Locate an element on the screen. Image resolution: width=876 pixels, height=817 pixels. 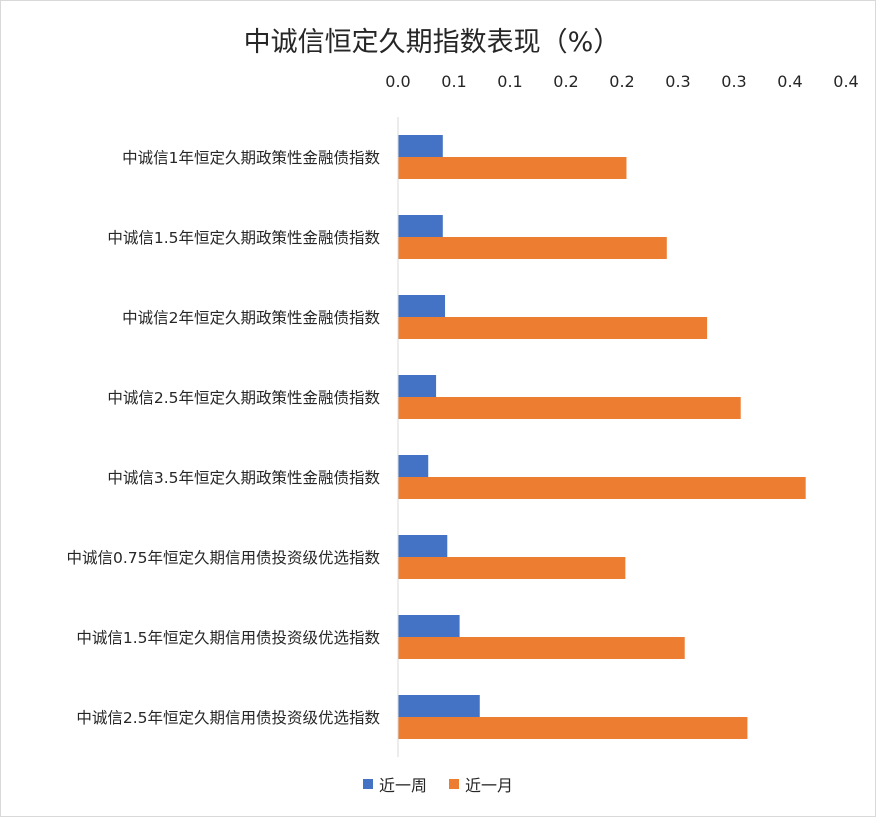
legend-item-month: 近一月 is located at coordinates (481, 784).